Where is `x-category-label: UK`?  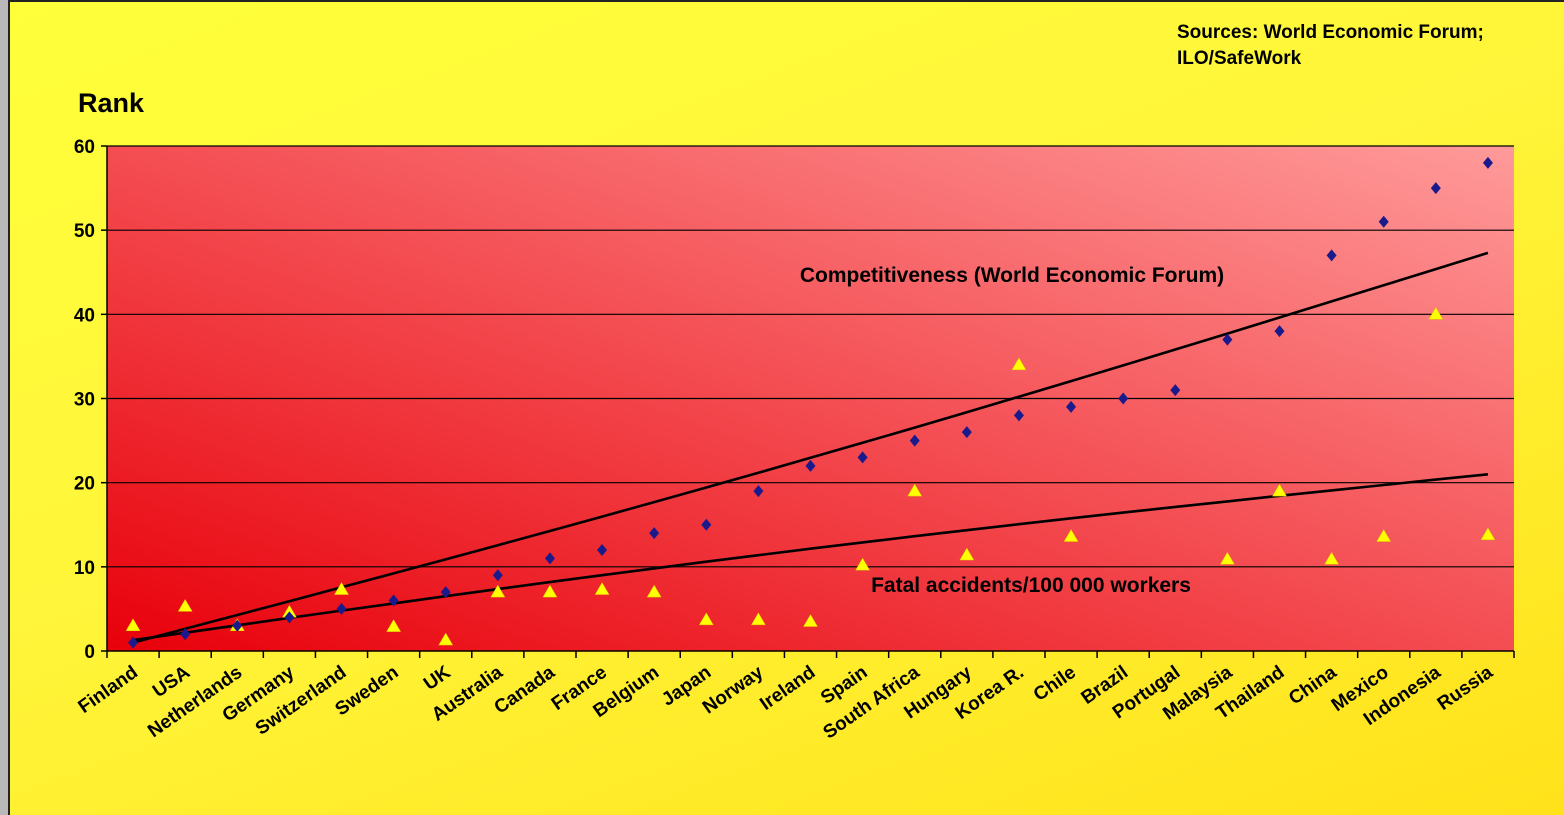 x-category-label: UK is located at coordinates (437, 678).